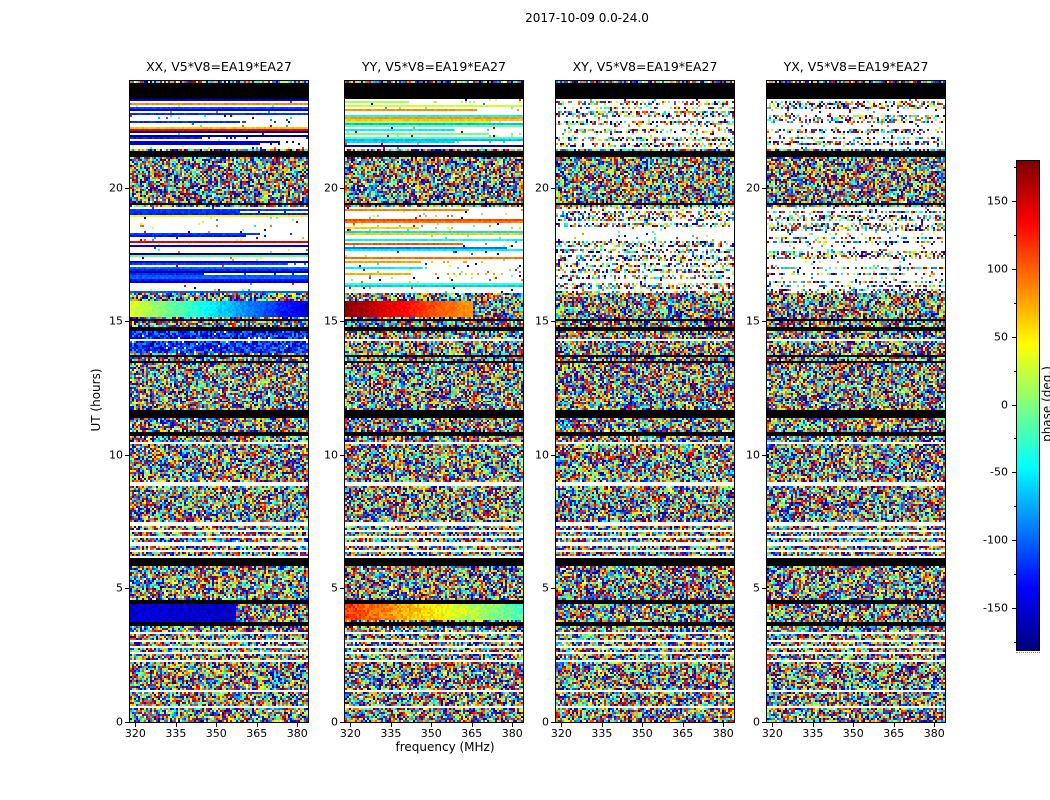 Image resolution: width=1050 pixels, height=800 pixels. I want to click on colorbar, so click(1028, 405).